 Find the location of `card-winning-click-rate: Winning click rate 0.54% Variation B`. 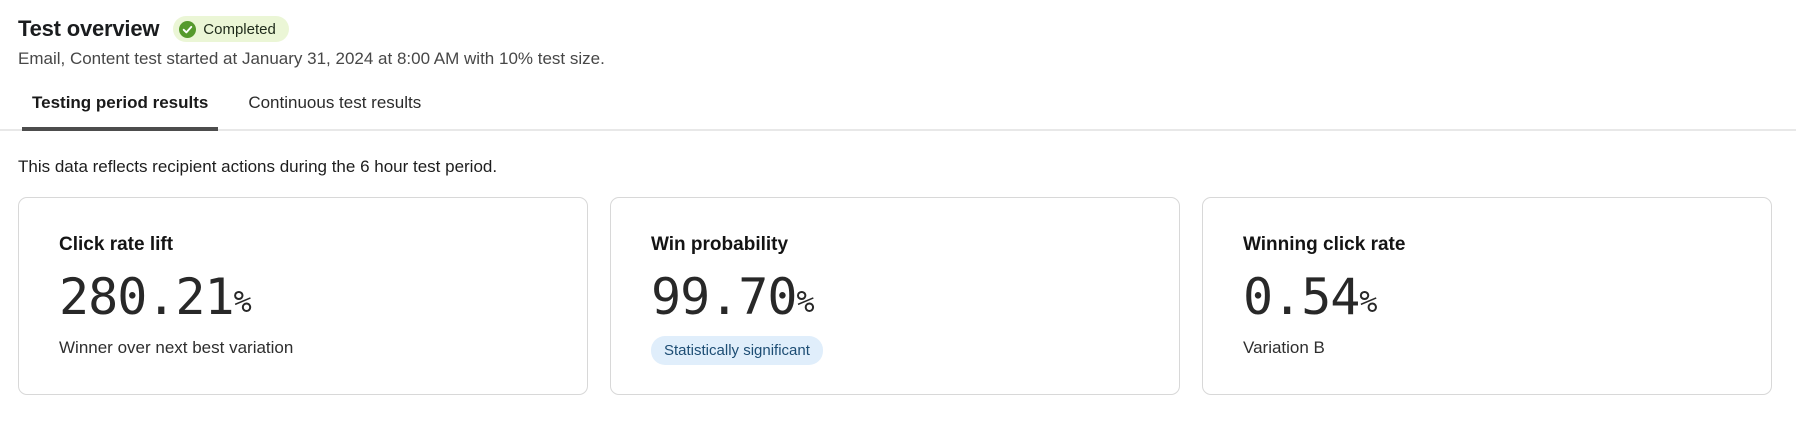

card-winning-click-rate: Winning click rate 0.54% Variation B is located at coordinates (1487, 296).